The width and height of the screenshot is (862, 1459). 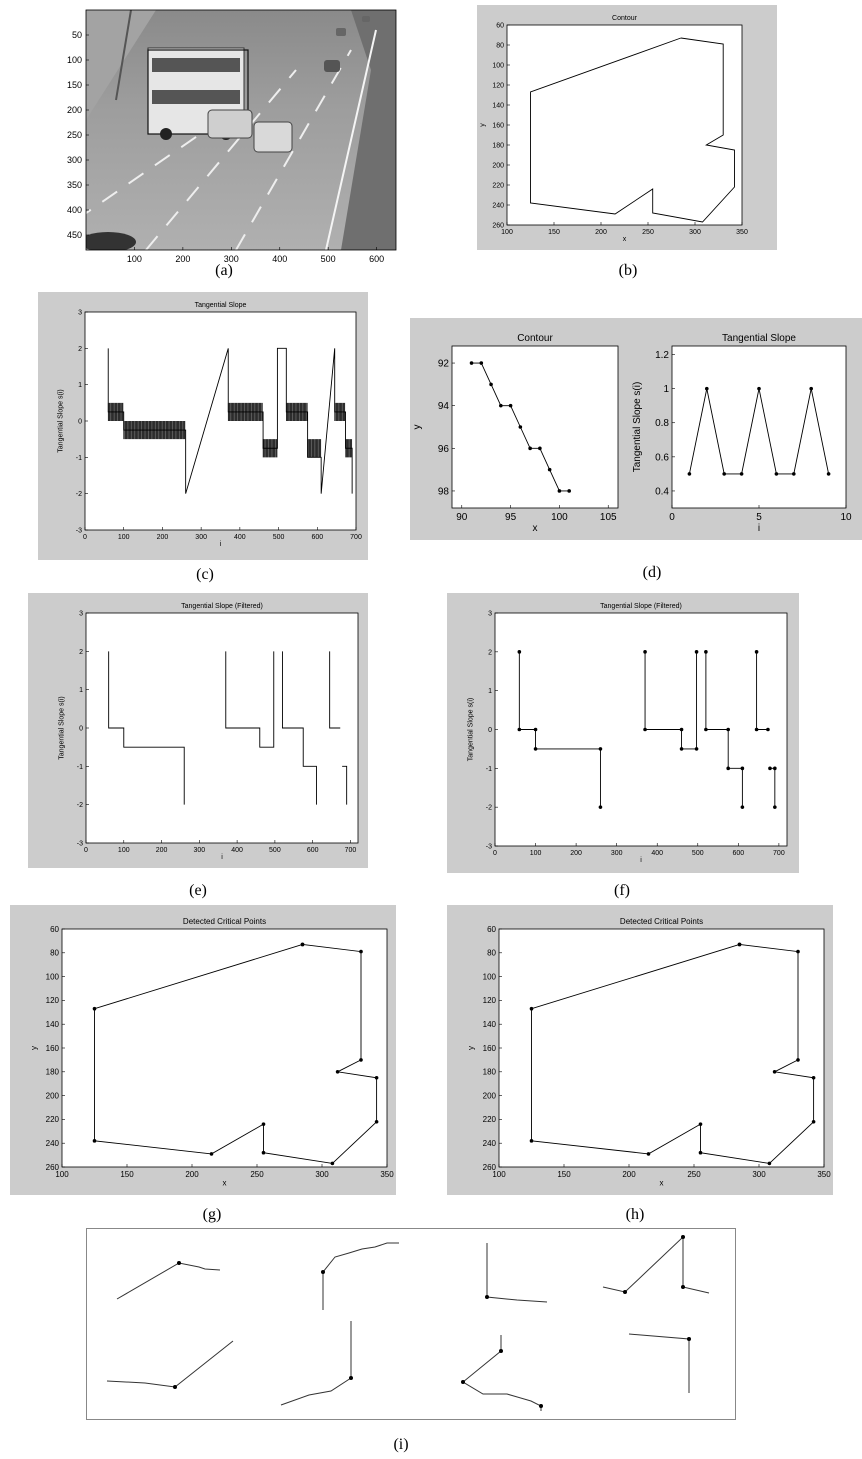 I want to click on x-tick-label: 150, so click(x=127, y=1174).